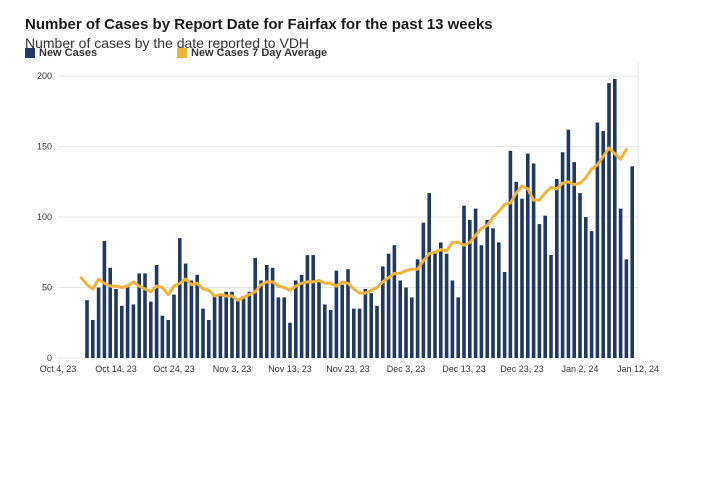 This screenshot has width=705, height=500. Describe the element at coordinates (174, 369) in the screenshot. I see `x-tick-label: Oct 24, 23` at that location.